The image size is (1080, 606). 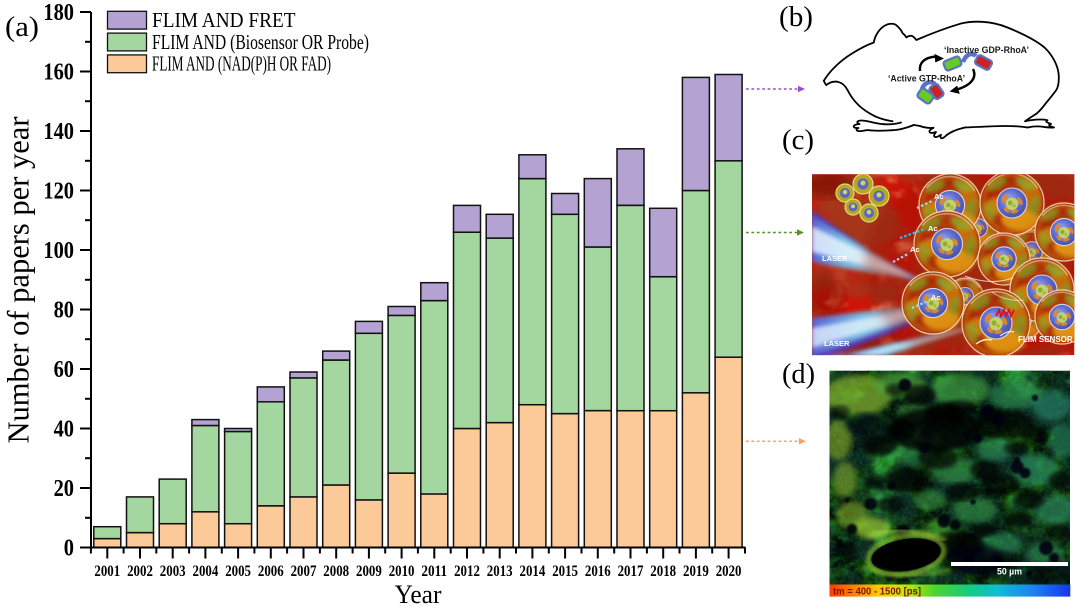 I want to click on svg-text: 40, so click(x=64, y=430).